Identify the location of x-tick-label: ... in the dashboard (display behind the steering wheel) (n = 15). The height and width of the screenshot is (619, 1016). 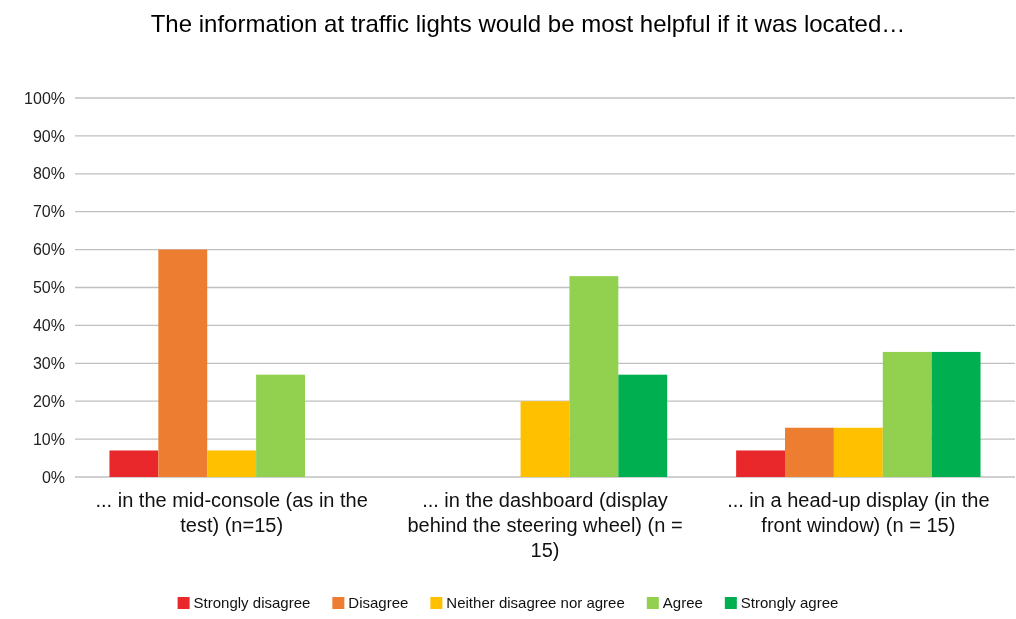
(545, 525).